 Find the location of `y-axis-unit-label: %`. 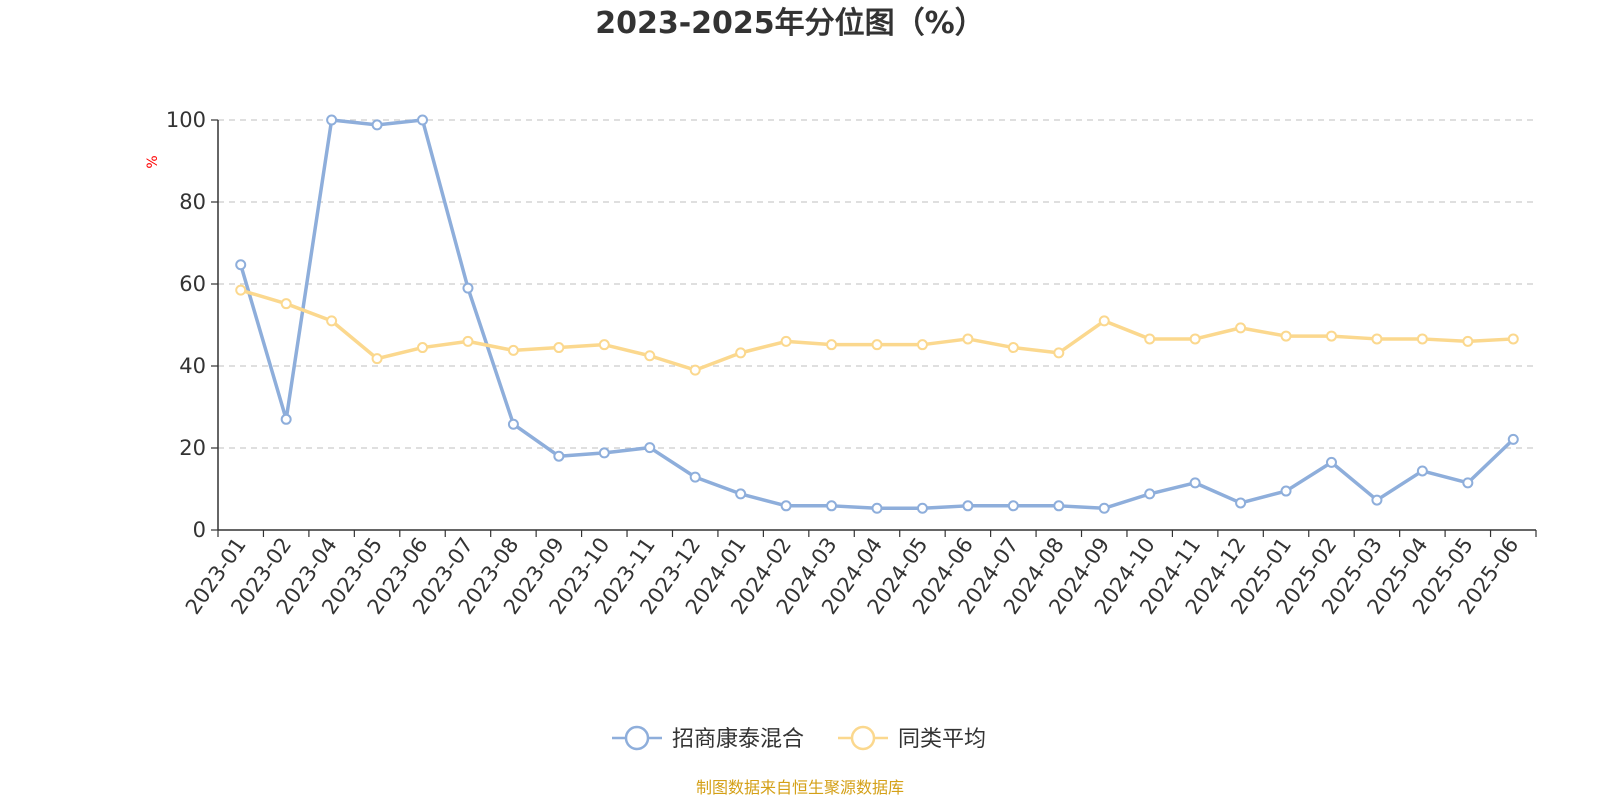

y-axis-unit-label: % is located at coordinates (153, 161).